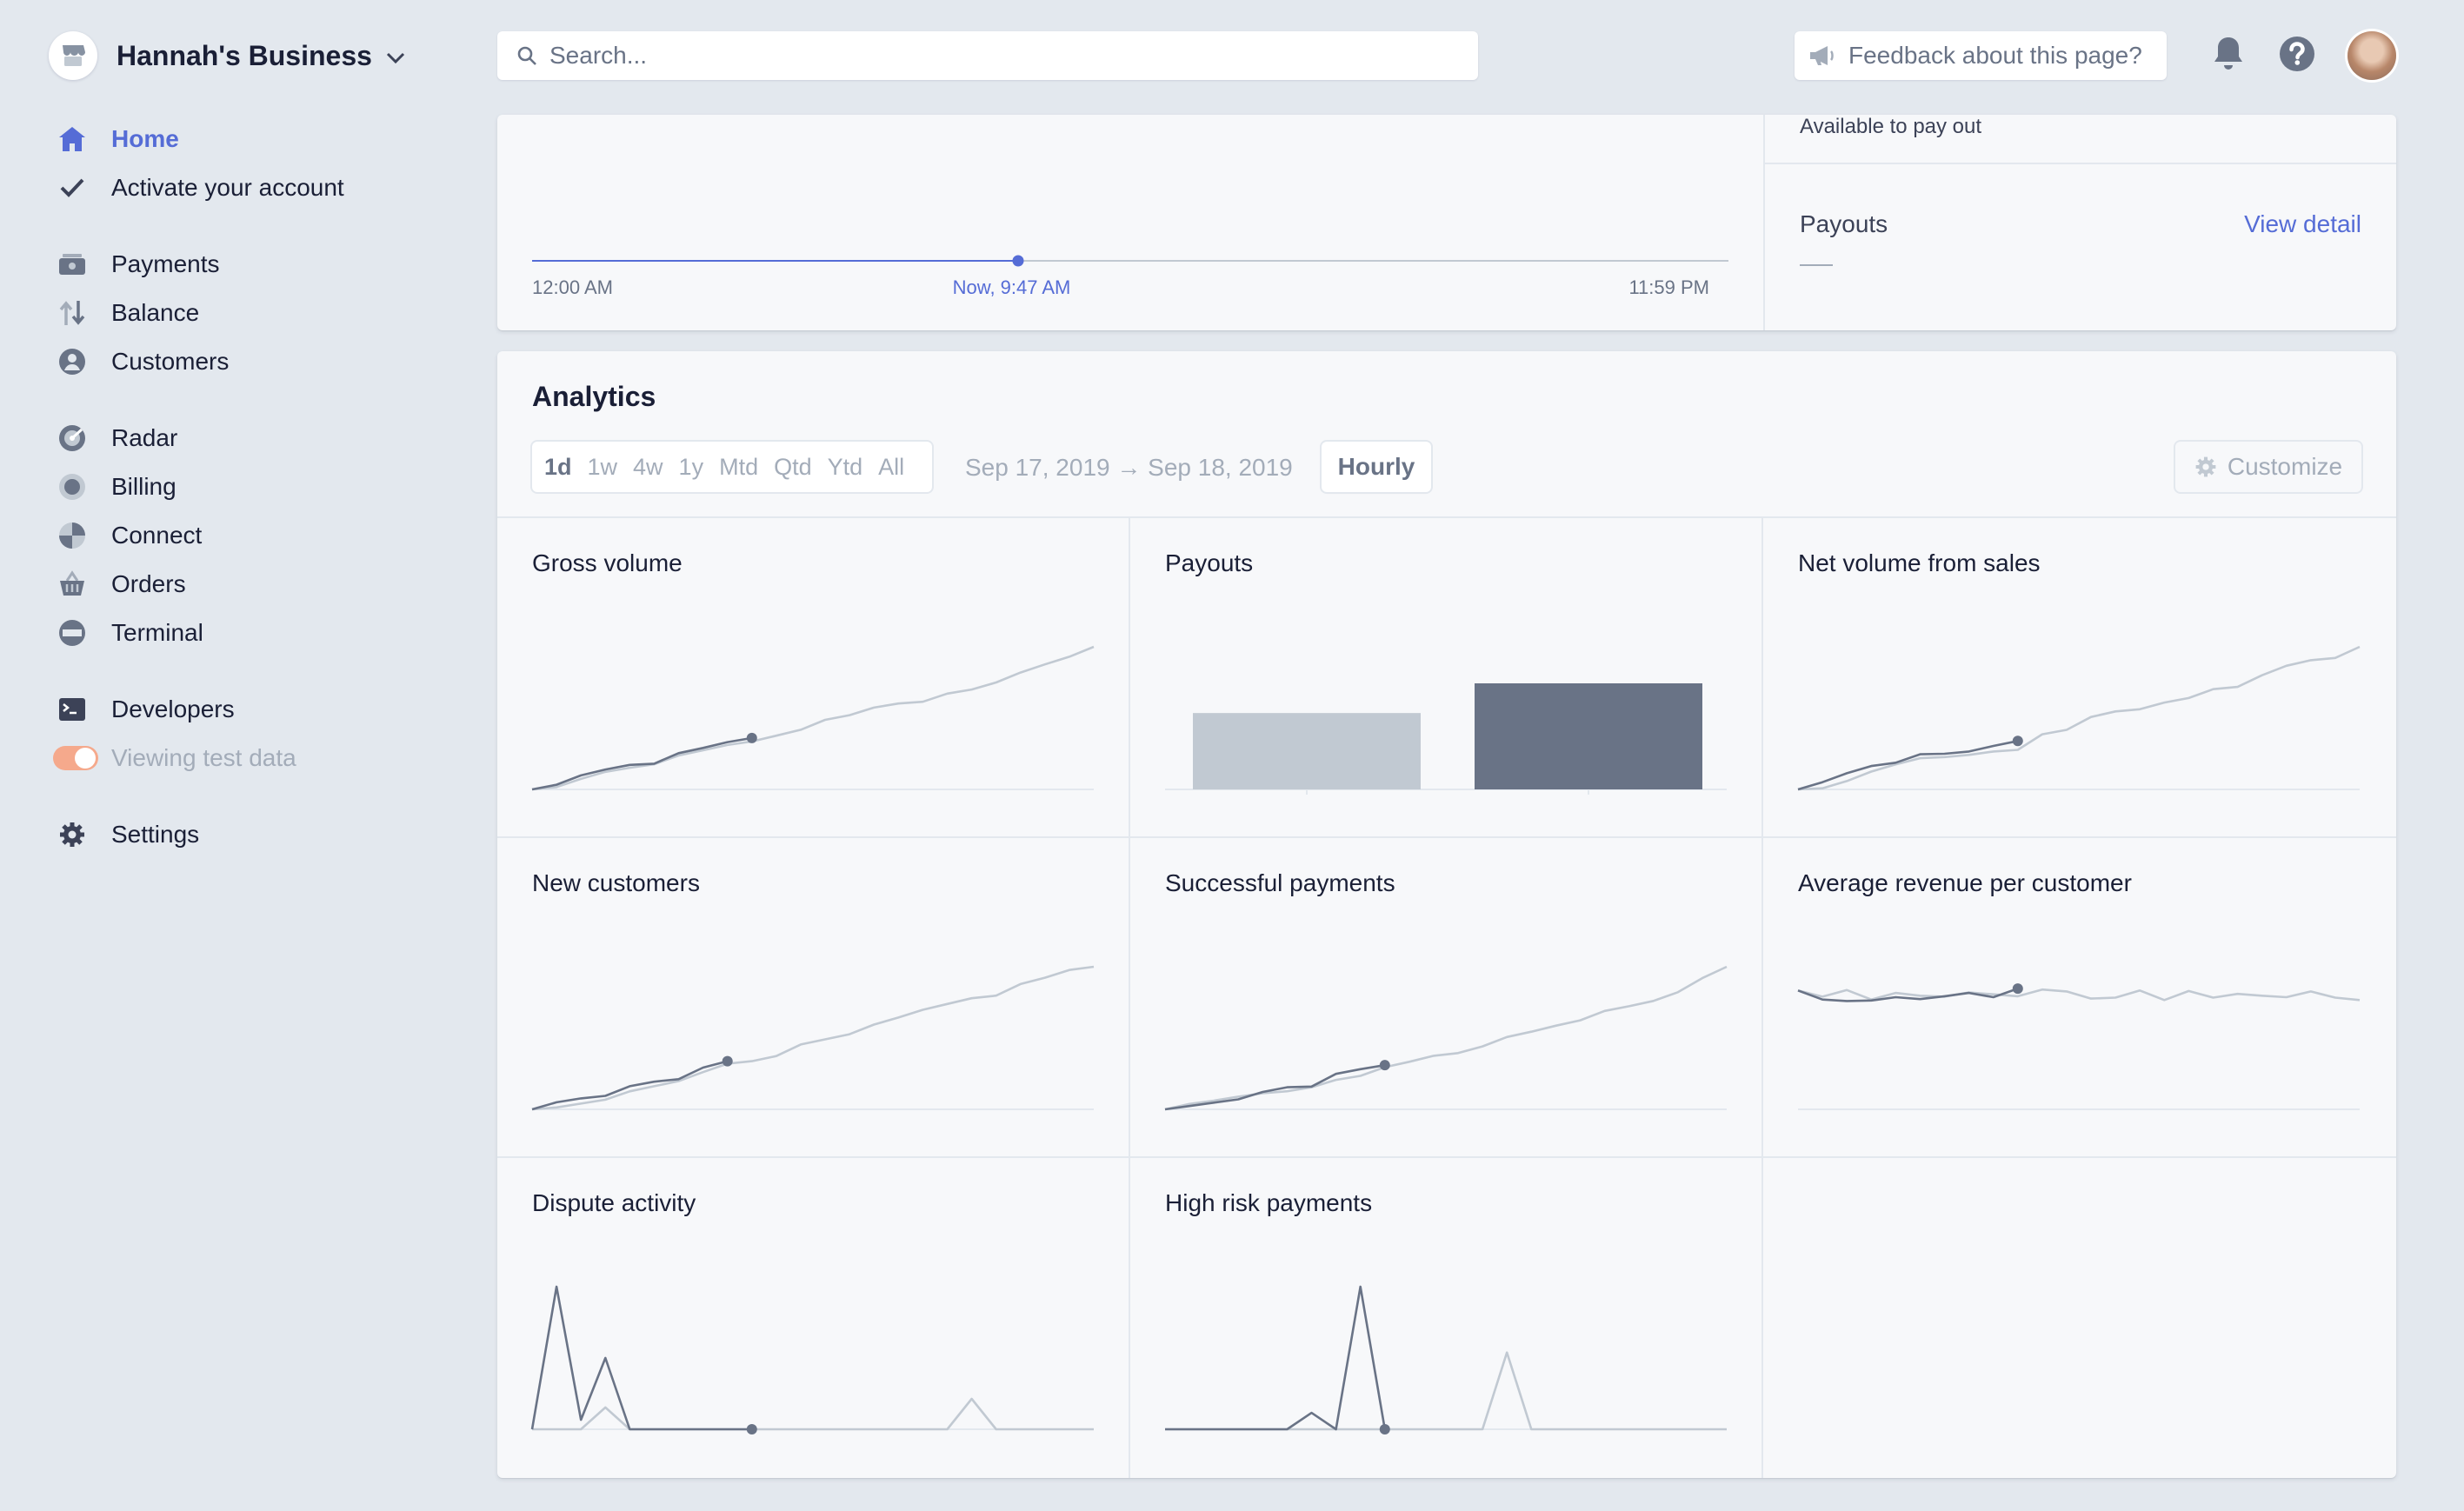 This screenshot has width=2464, height=1511. What do you see at coordinates (607, 562) in the screenshot?
I see `chart-title: Gross volume` at bounding box center [607, 562].